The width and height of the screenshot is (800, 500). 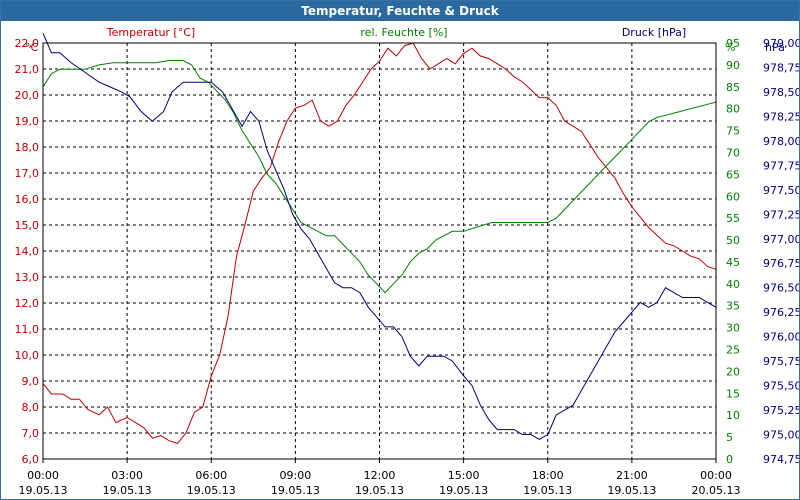 What do you see at coordinates (781, 361) in the screenshot?
I see `pressure-tick-label: 975,75` at bounding box center [781, 361].